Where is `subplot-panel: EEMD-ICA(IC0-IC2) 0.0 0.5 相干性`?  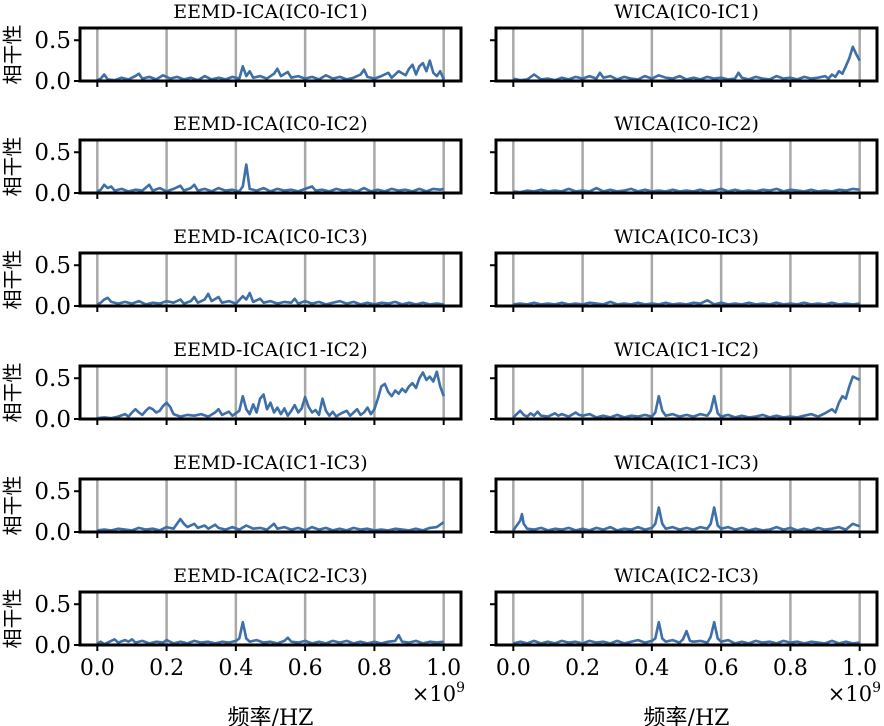 subplot-panel: EEMD-ICA(IC0-IC2) 0.0 0.5 相干性 is located at coordinates (232, 160).